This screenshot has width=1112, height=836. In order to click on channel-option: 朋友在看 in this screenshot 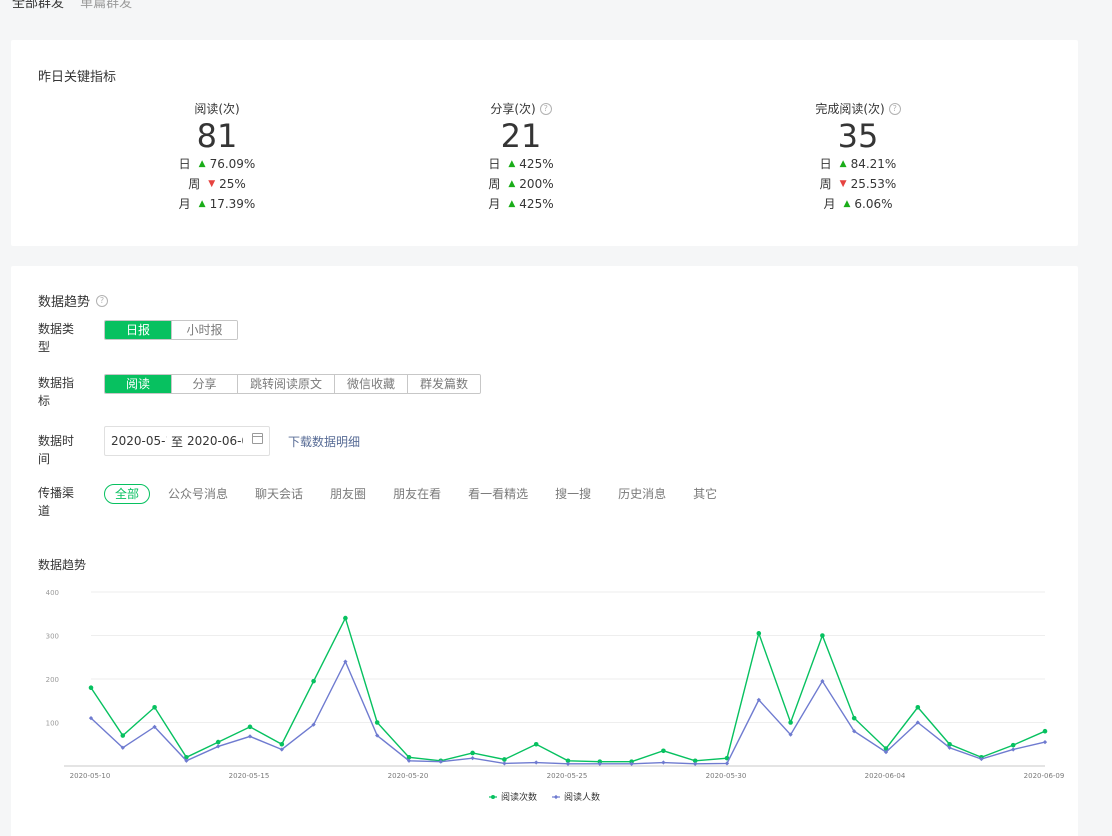, I will do `click(417, 494)`.